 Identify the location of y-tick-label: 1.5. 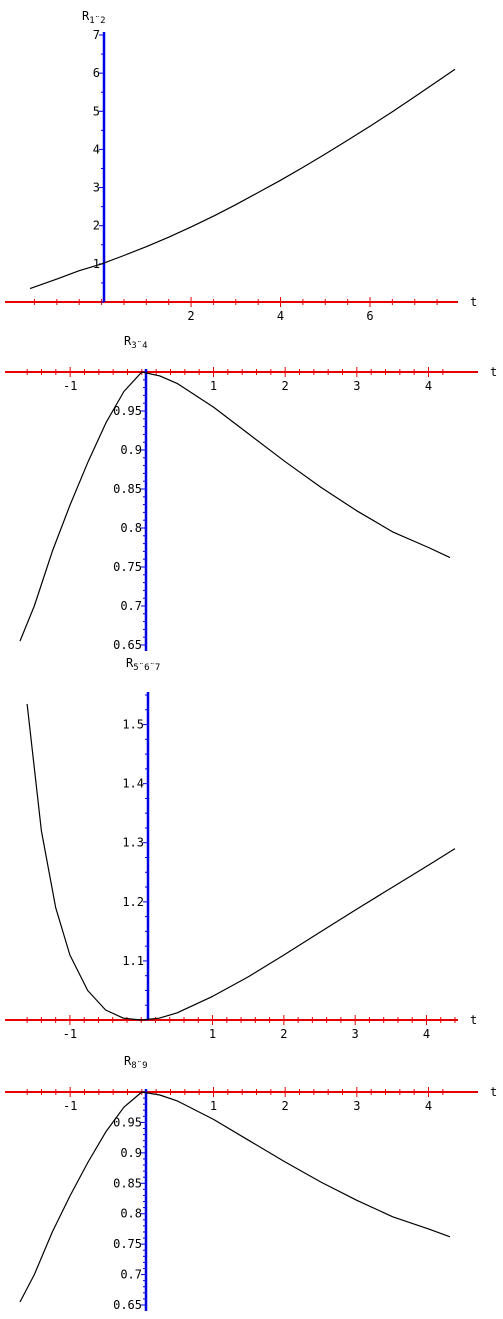
(133, 725).